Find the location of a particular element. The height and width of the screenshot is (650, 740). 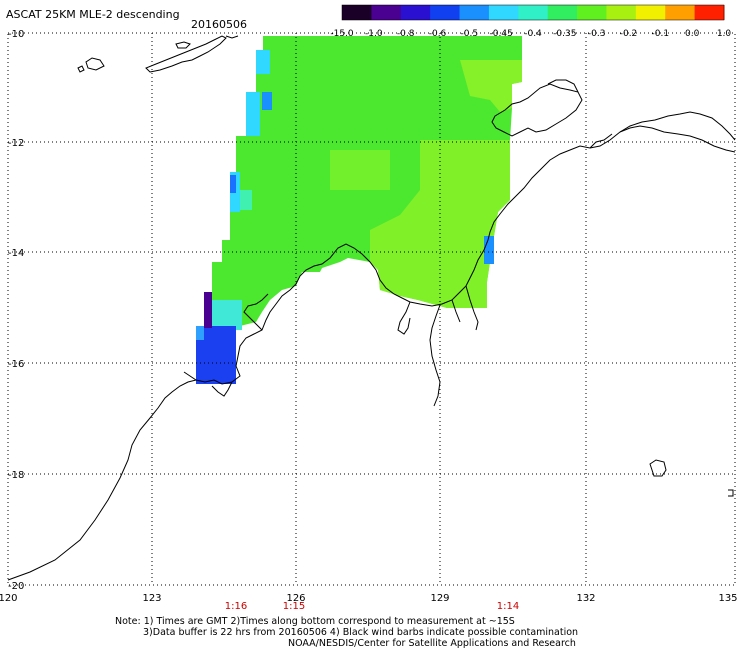

island-east-marker is located at coordinates (731, 493).